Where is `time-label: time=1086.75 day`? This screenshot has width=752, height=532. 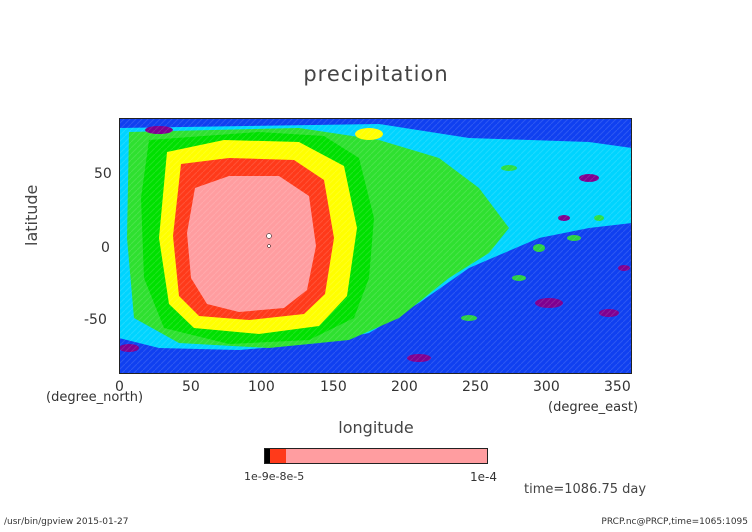 time-label: time=1086.75 day is located at coordinates (585, 489).